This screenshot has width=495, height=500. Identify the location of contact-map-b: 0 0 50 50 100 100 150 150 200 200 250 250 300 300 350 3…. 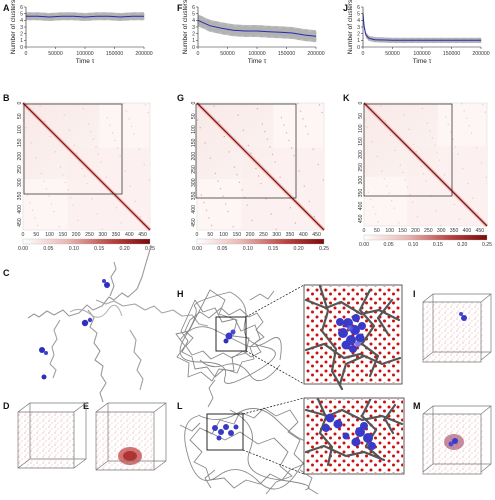
(86, 176).